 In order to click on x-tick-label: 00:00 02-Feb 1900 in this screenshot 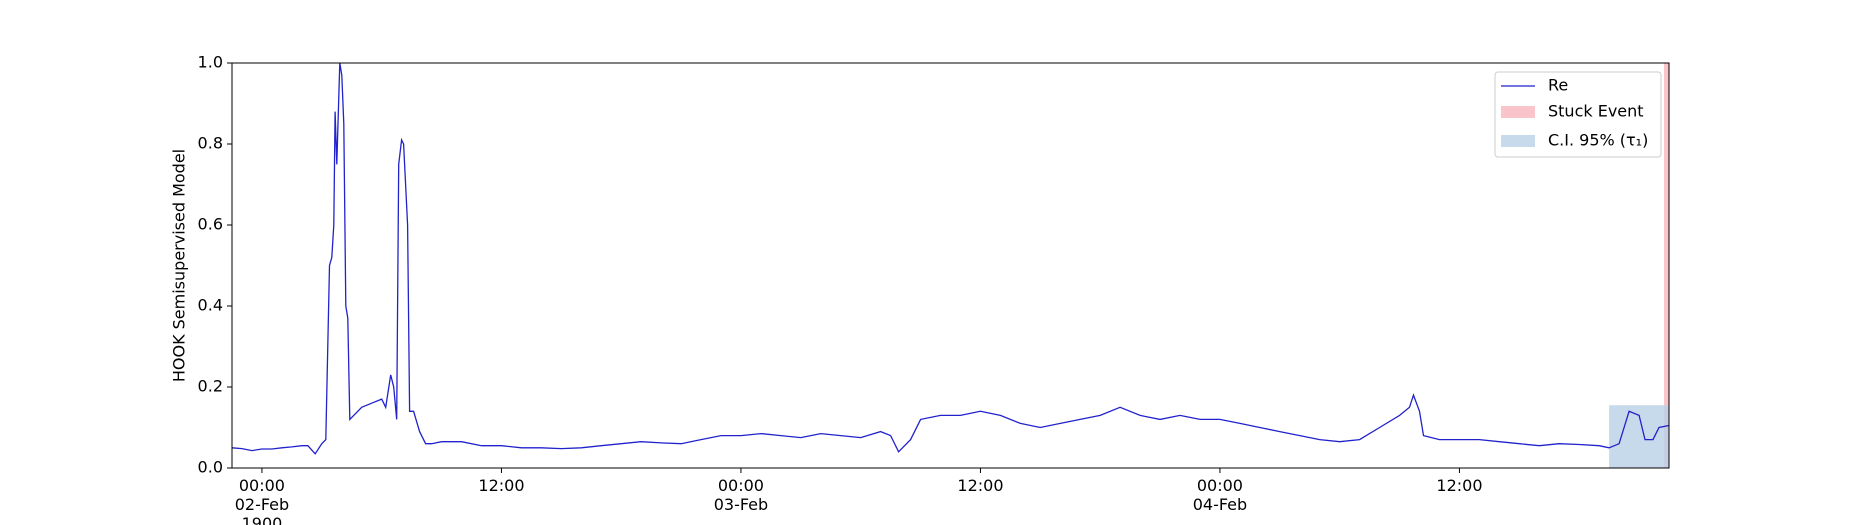, I will do `click(262, 500)`.